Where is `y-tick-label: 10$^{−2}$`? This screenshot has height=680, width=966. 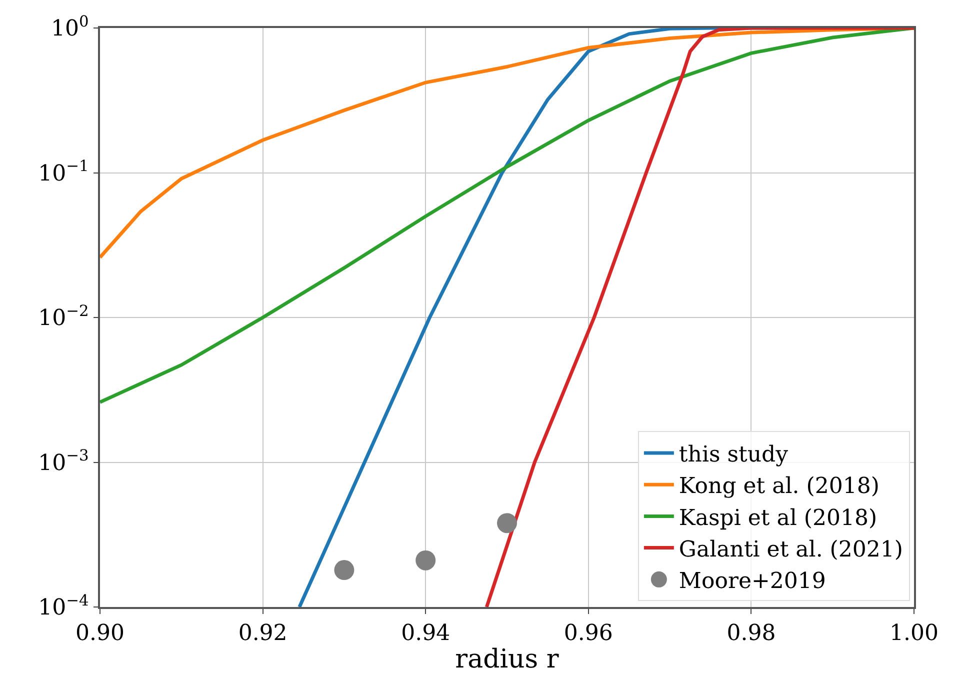
y-tick-label: 10$^{−2}$ is located at coordinates (63, 317).